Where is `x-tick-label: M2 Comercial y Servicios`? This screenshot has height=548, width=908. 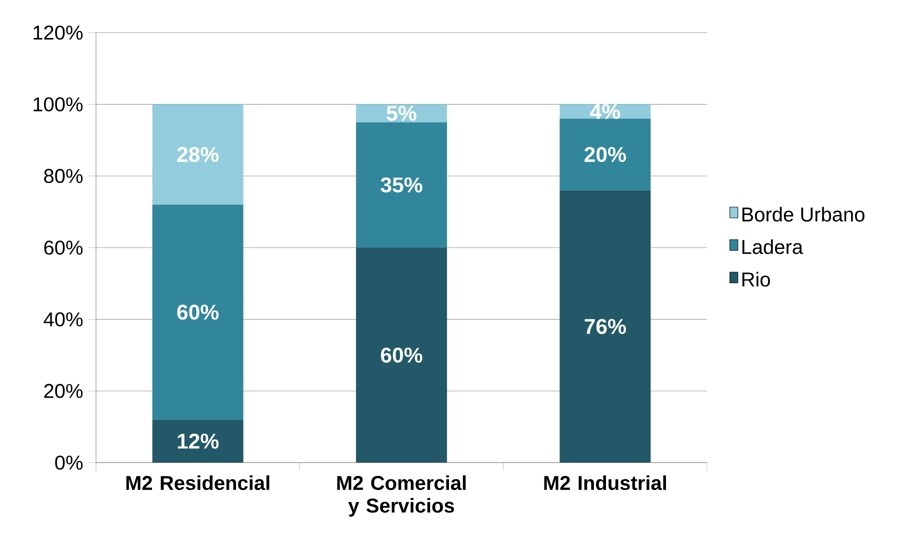 x-tick-label: M2 Comercial y Servicios is located at coordinates (401, 496).